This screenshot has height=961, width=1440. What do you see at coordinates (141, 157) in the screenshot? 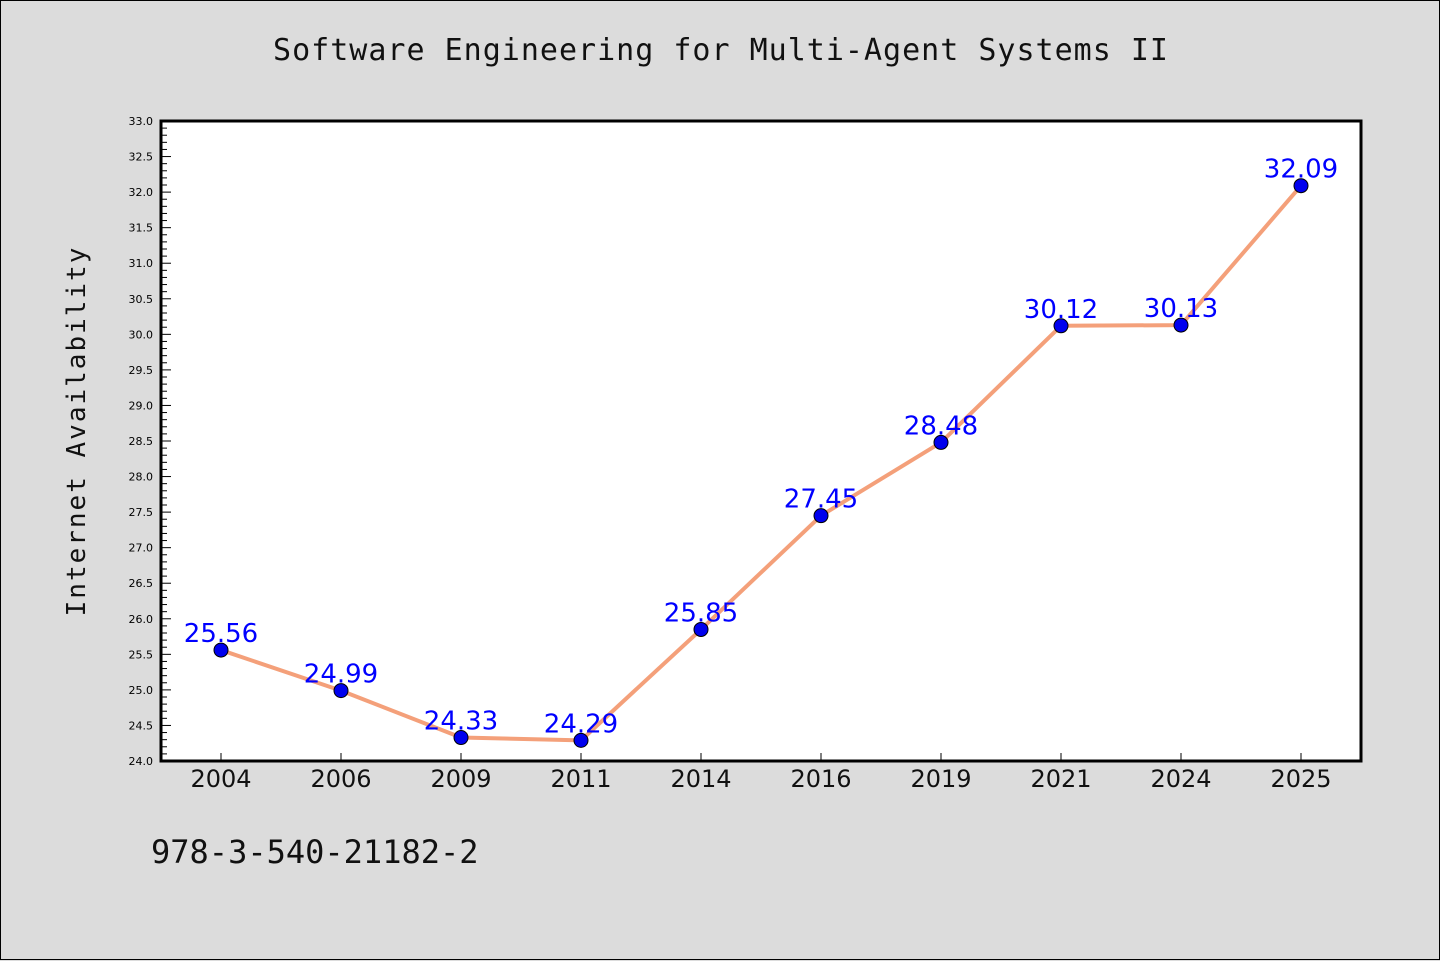
I see `y-tick-label: 32.5` at bounding box center [141, 157].